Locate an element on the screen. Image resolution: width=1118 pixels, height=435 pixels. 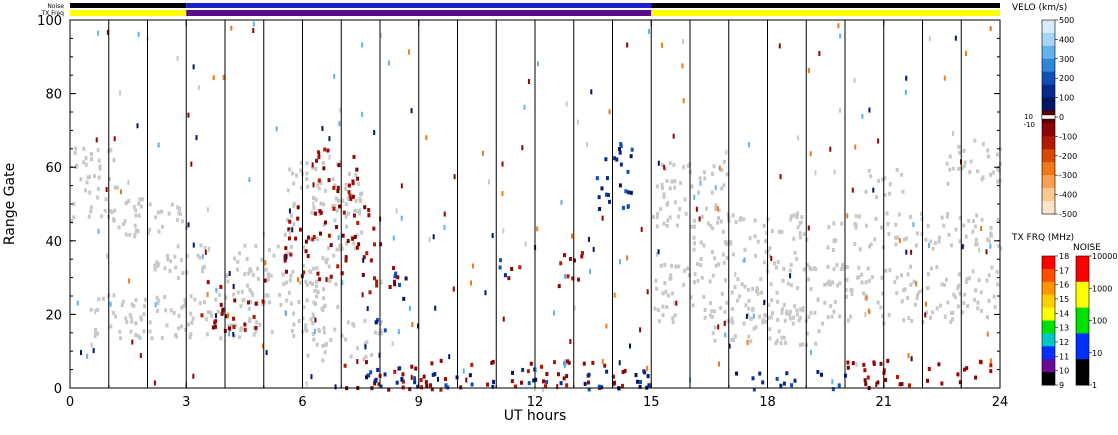
txfreq-colorbar-tick-label: 14 is located at coordinates (1064, 313).